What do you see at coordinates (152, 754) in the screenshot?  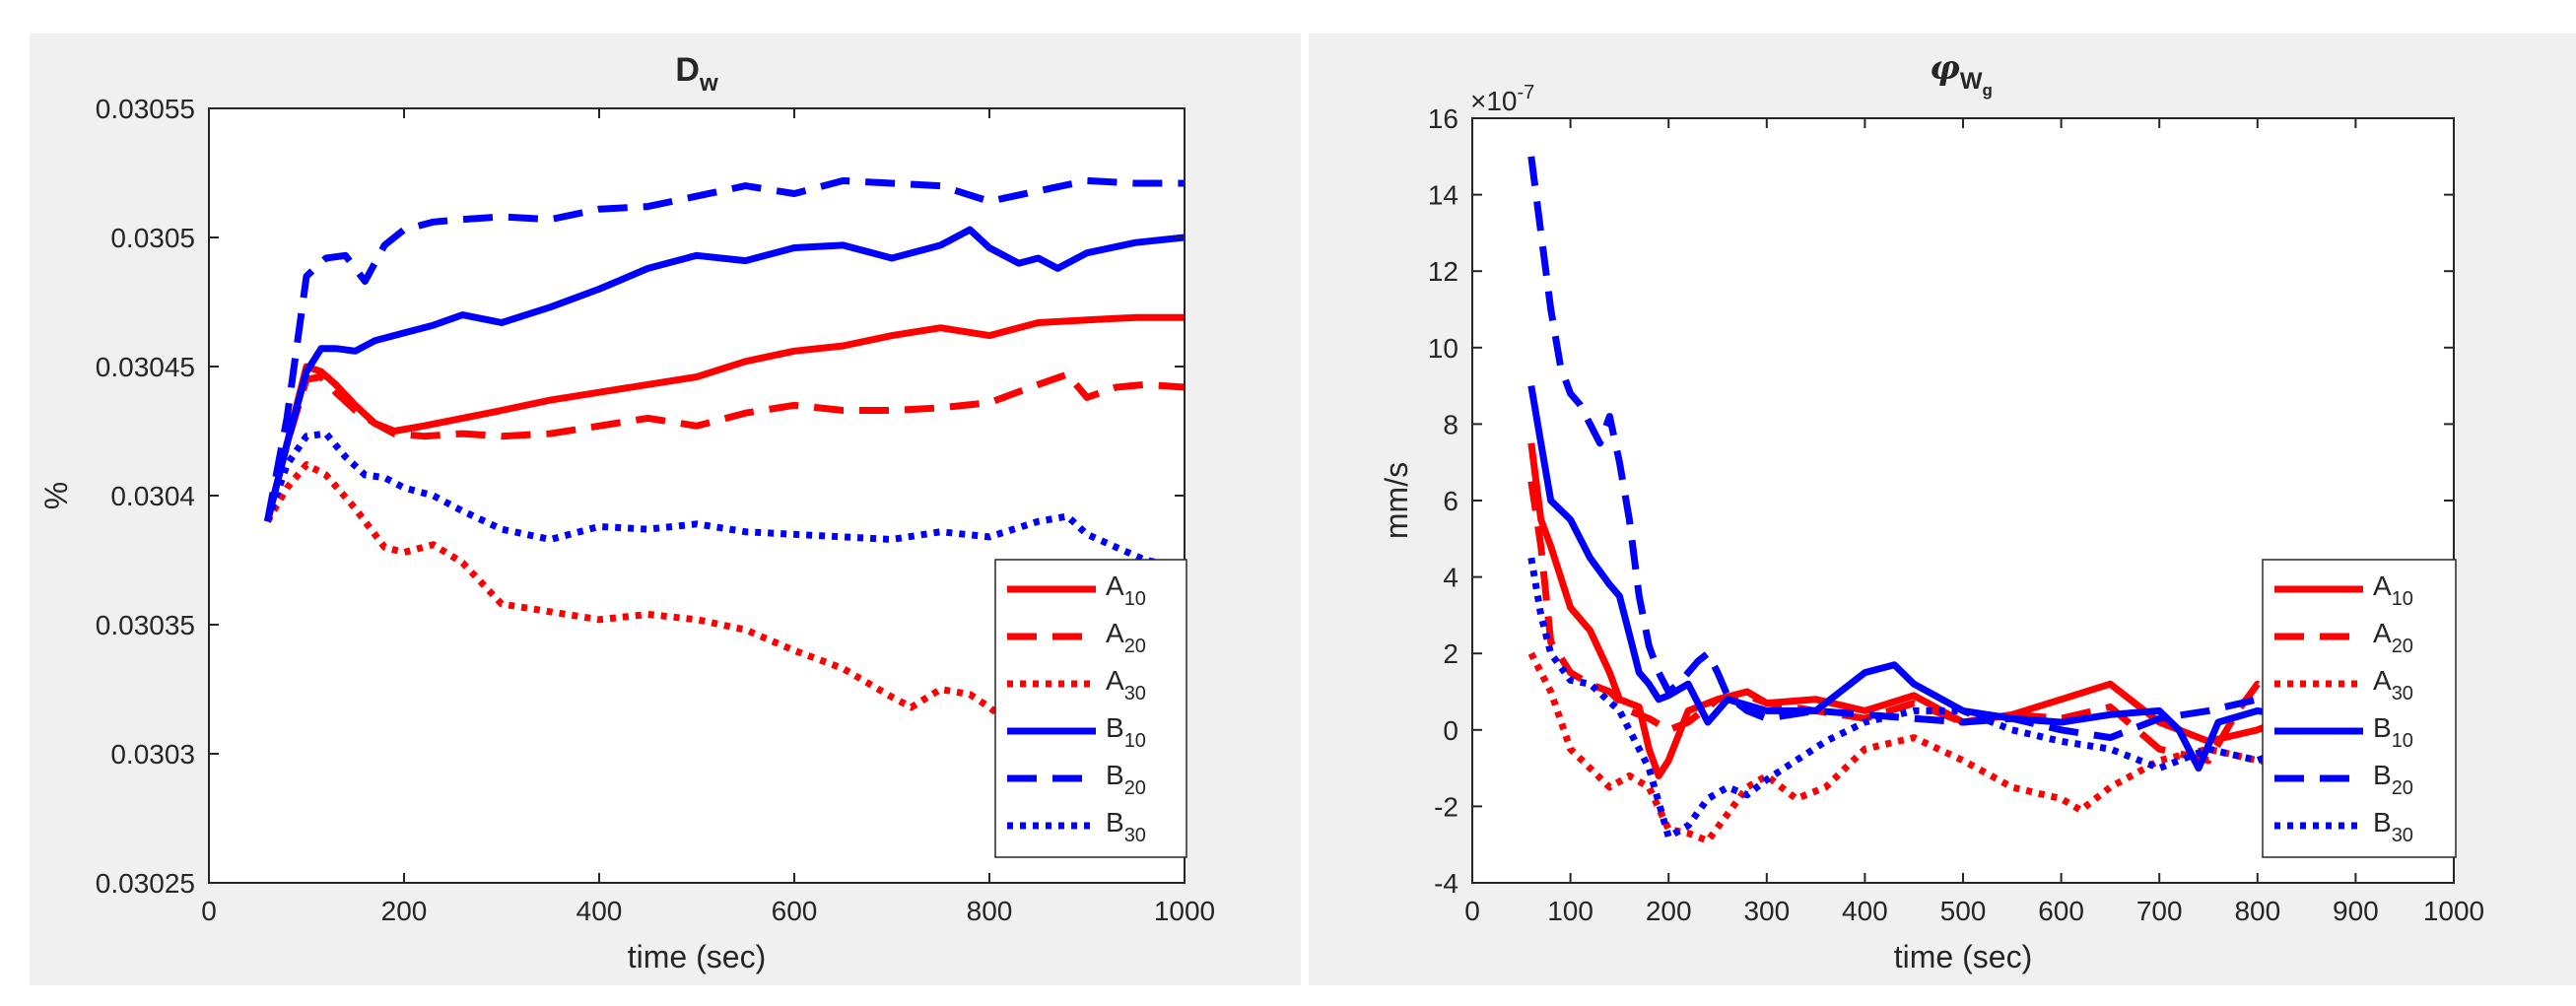 I see `y-tick-label: 0.0303` at bounding box center [152, 754].